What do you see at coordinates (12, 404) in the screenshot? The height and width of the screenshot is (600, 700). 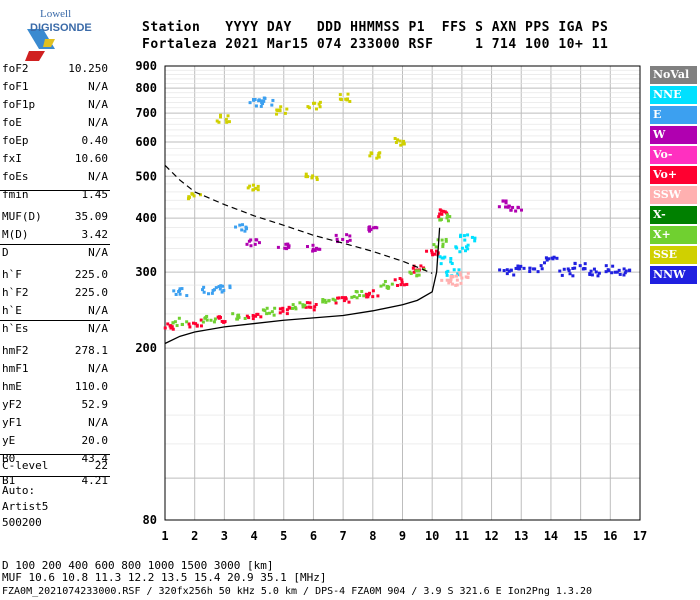 I see `param-key: yF2` at bounding box center [12, 404].